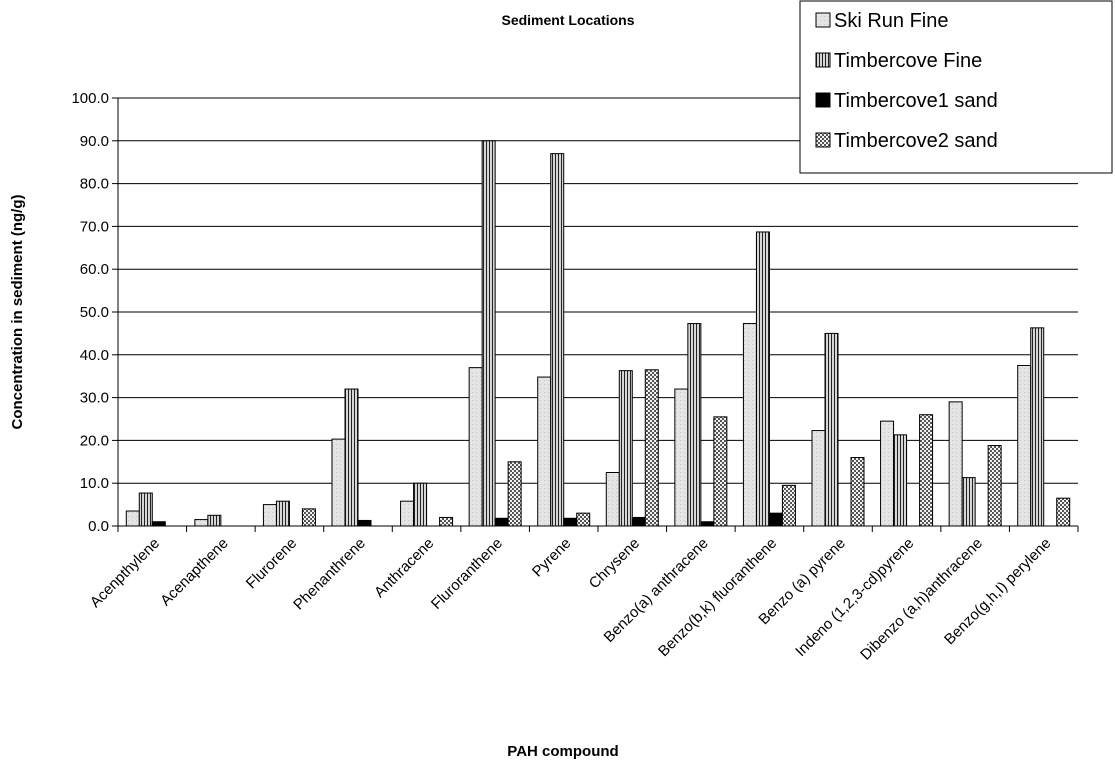  What do you see at coordinates (562, 751) in the screenshot?
I see `x-axis-label: PAH compound` at bounding box center [562, 751].